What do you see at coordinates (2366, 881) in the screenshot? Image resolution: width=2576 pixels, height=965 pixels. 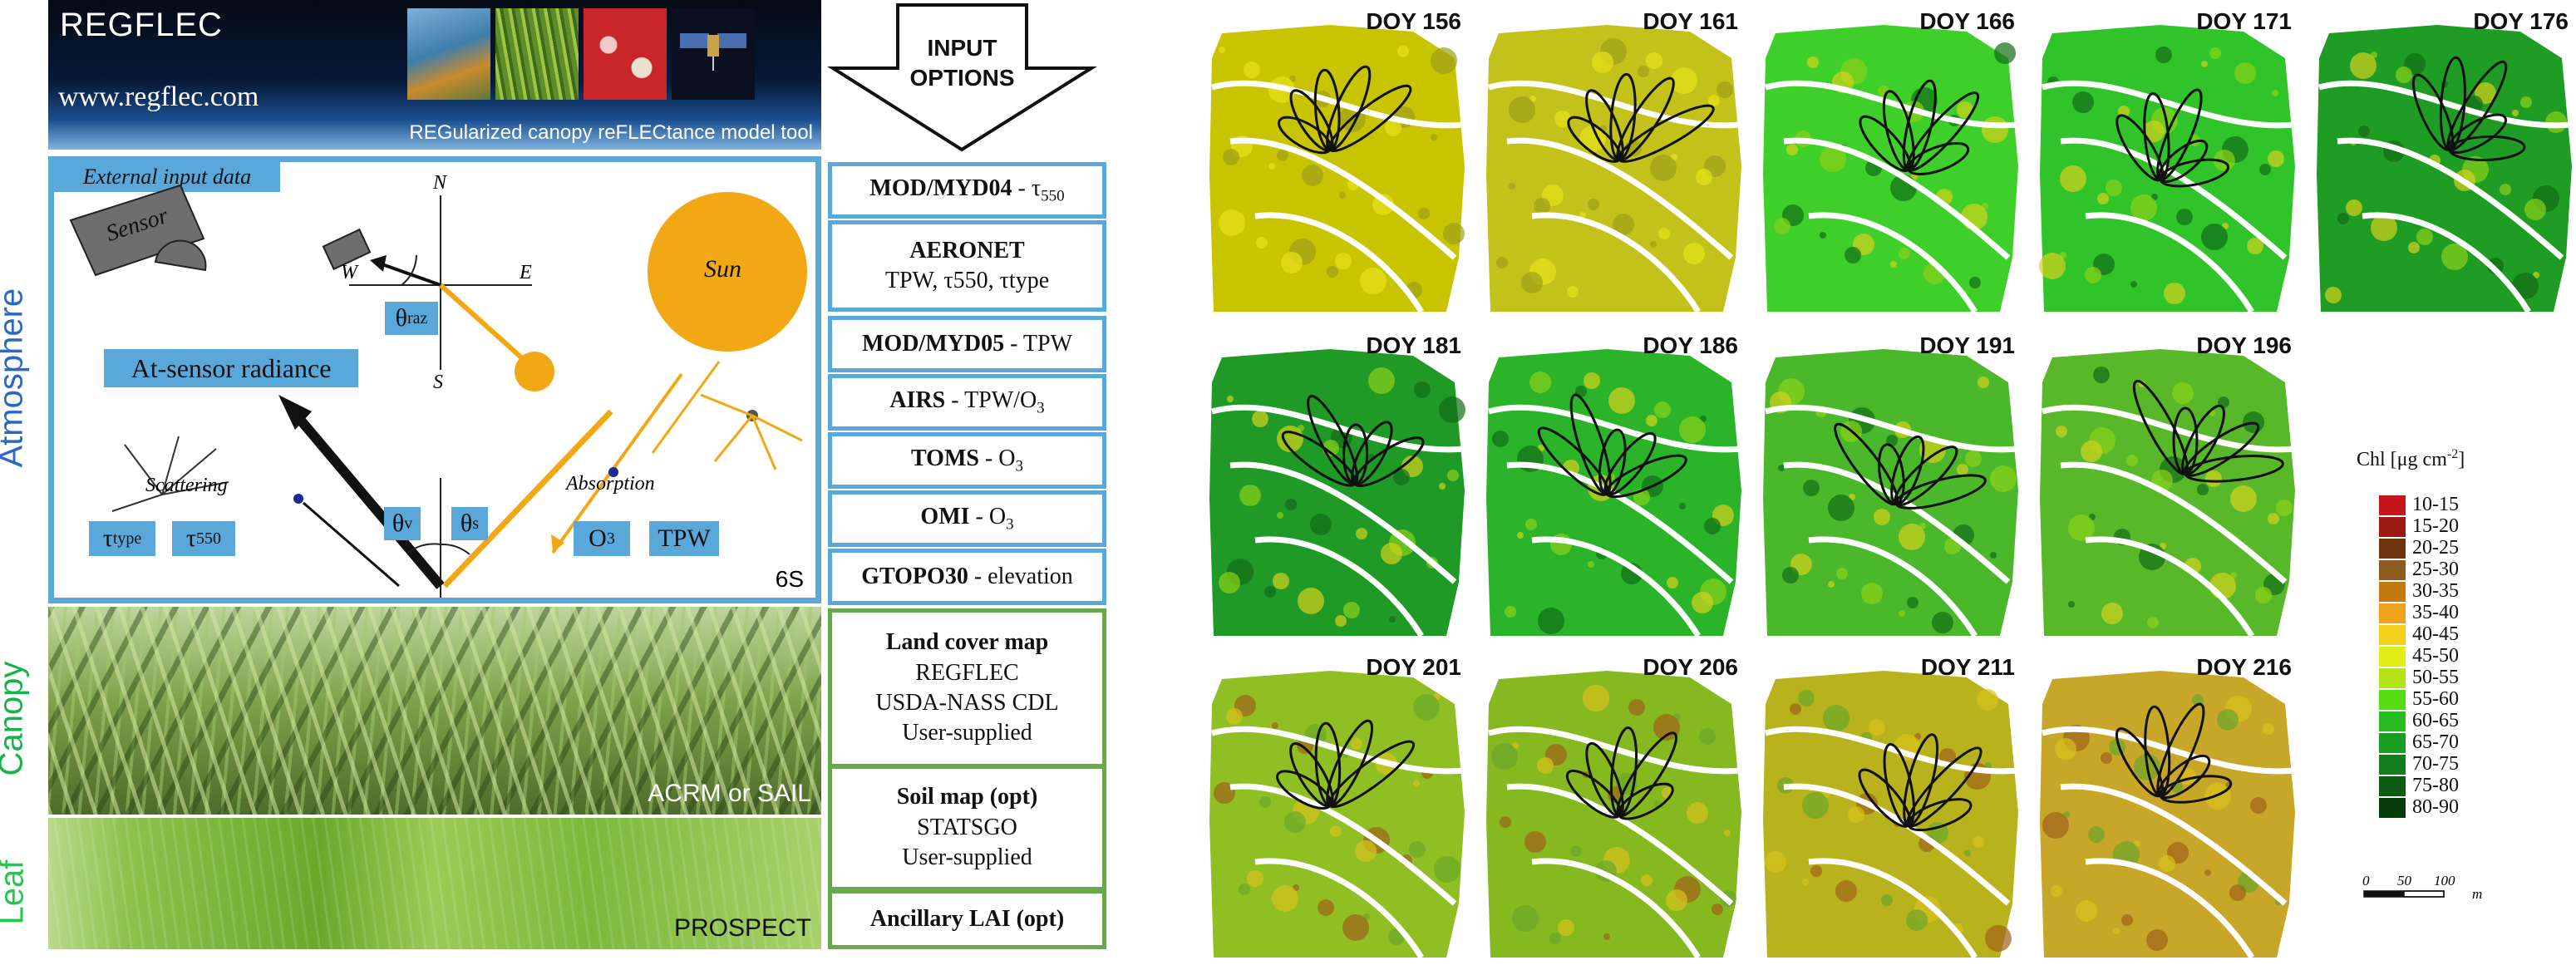 I see `scale-label-0: 0` at bounding box center [2366, 881].